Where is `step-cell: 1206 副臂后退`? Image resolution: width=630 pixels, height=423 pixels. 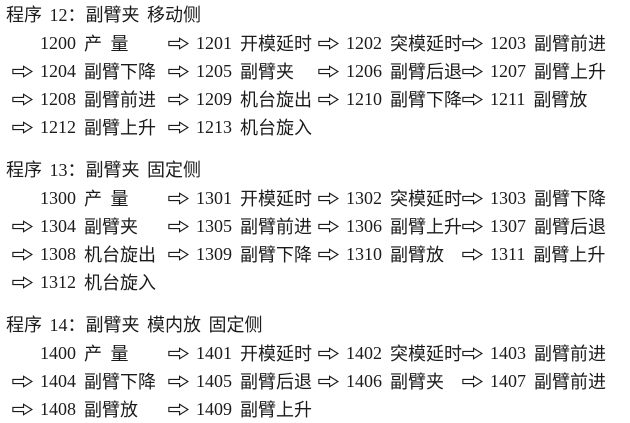
step-cell: 1206 副臂后退 is located at coordinates (390, 71).